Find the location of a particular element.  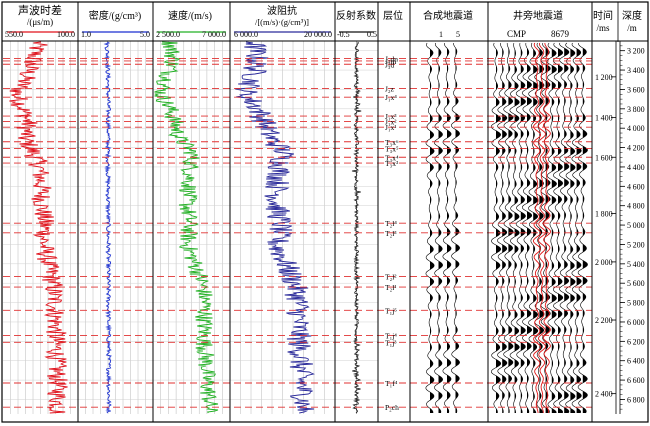

time-title: 时间 is located at coordinates (603, 15).